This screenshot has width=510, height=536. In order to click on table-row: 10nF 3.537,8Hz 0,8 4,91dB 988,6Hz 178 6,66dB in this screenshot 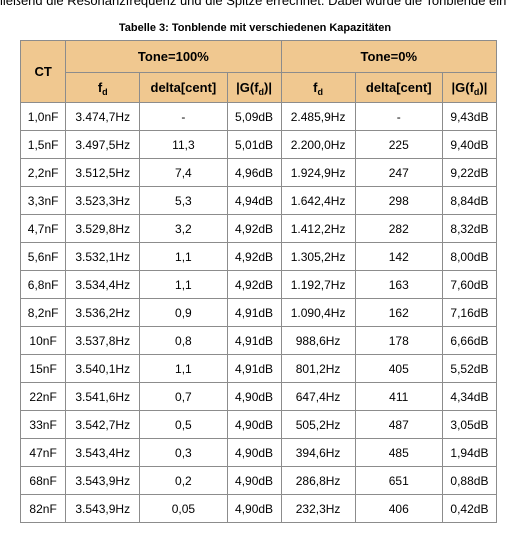, I will do `click(258, 340)`.